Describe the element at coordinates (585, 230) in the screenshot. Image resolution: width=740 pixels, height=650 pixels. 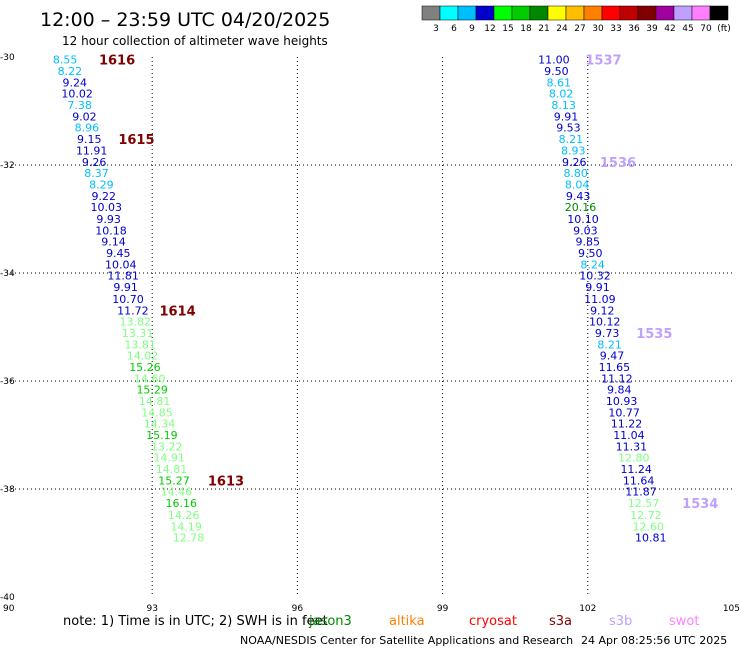
I see `wave-height-value: 9.03` at that location.